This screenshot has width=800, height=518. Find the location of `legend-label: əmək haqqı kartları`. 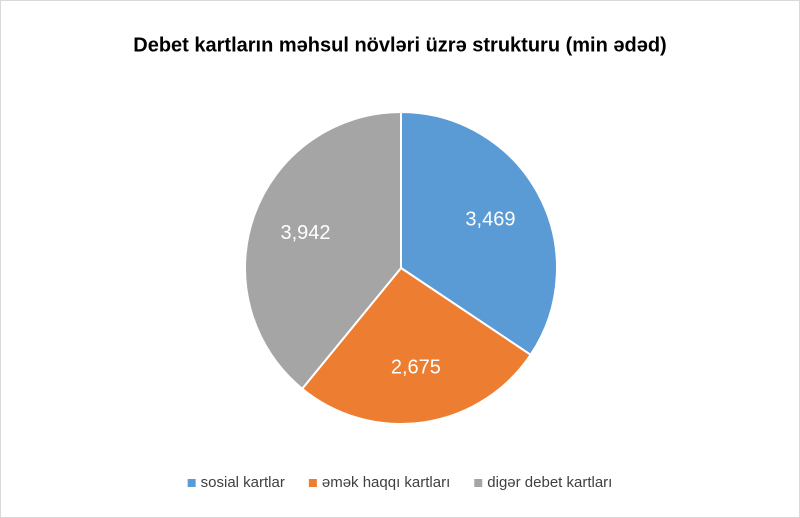

legend-label: əmək haqqı kartları is located at coordinates (386, 482).